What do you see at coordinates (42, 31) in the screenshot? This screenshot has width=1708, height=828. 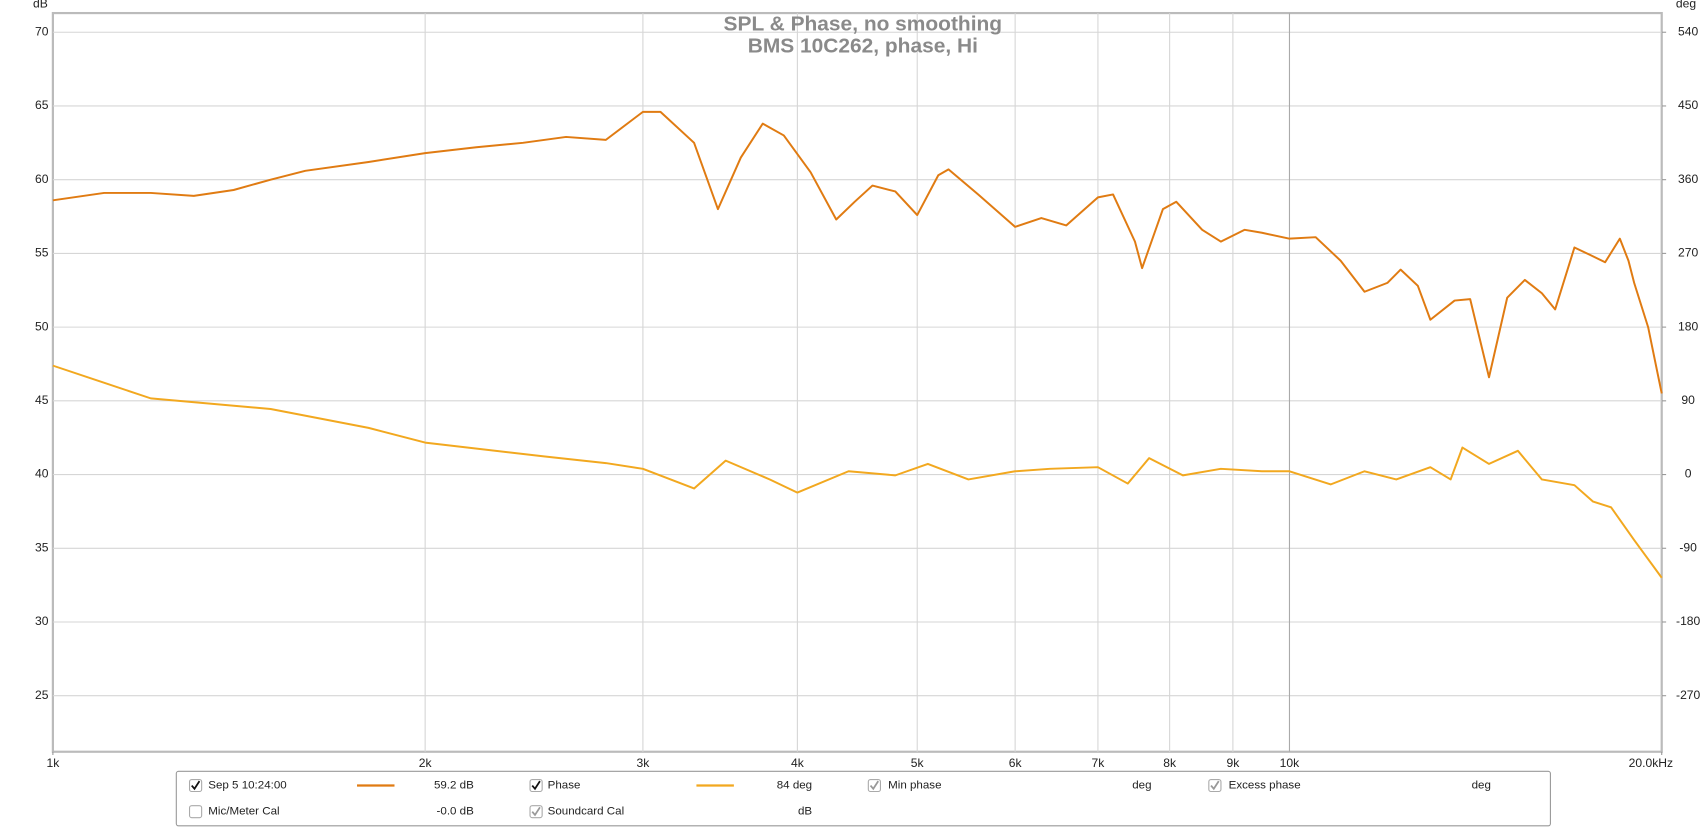 I see `y-tick-label: 70` at bounding box center [42, 31].